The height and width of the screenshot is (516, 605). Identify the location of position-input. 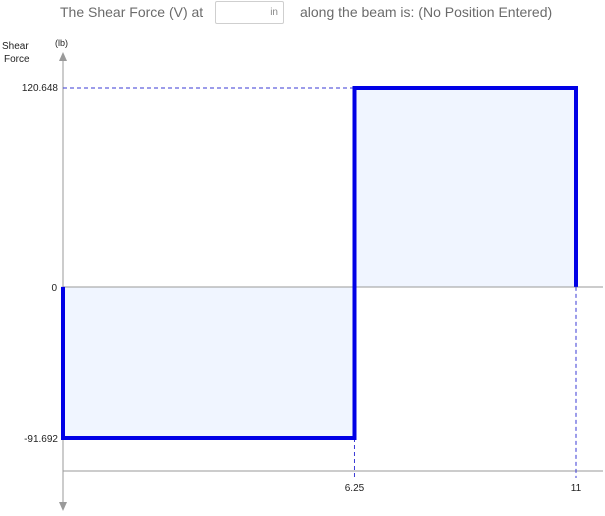
(240, 12).